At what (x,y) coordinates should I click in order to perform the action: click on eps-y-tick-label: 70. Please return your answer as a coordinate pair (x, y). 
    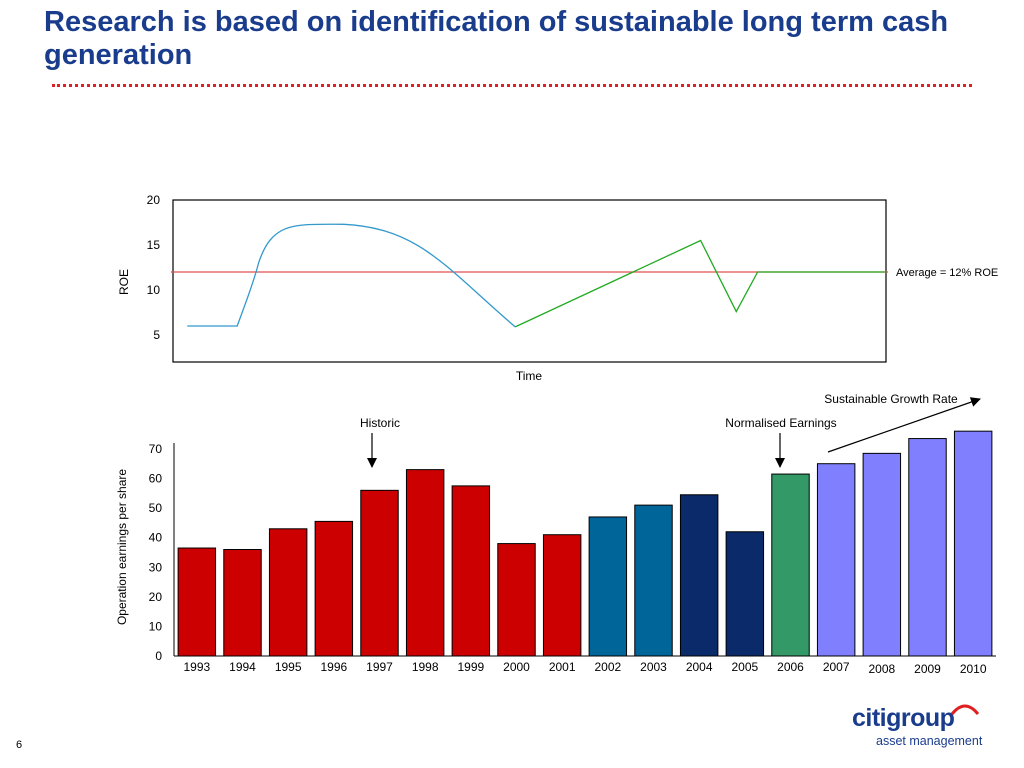
    Looking at the image, I should click on (156, 449).